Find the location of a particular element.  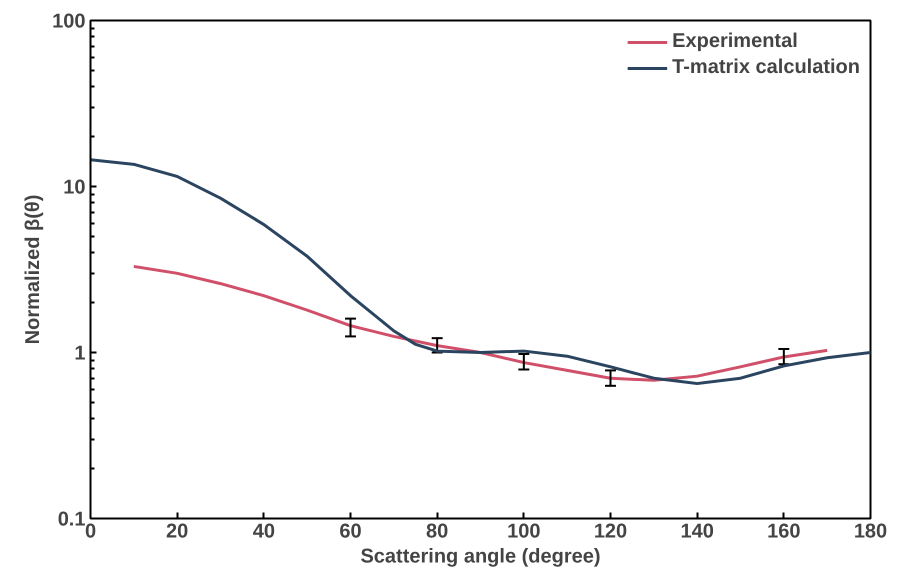

legend-label: T-matrix calculation is located at coordinates (766, 67).